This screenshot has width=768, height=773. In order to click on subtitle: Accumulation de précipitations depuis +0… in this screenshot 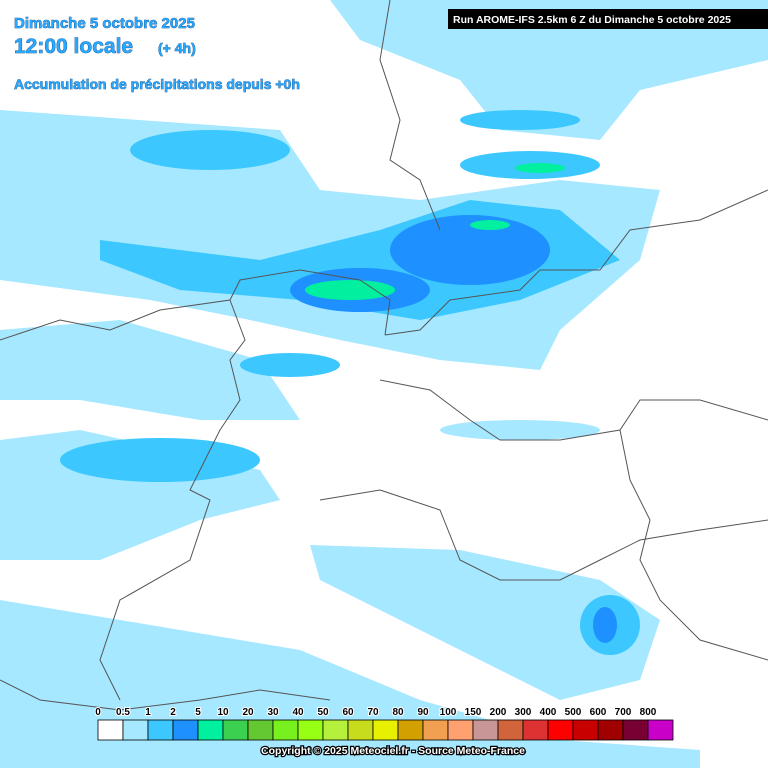, I will do `click(157, 84)`.